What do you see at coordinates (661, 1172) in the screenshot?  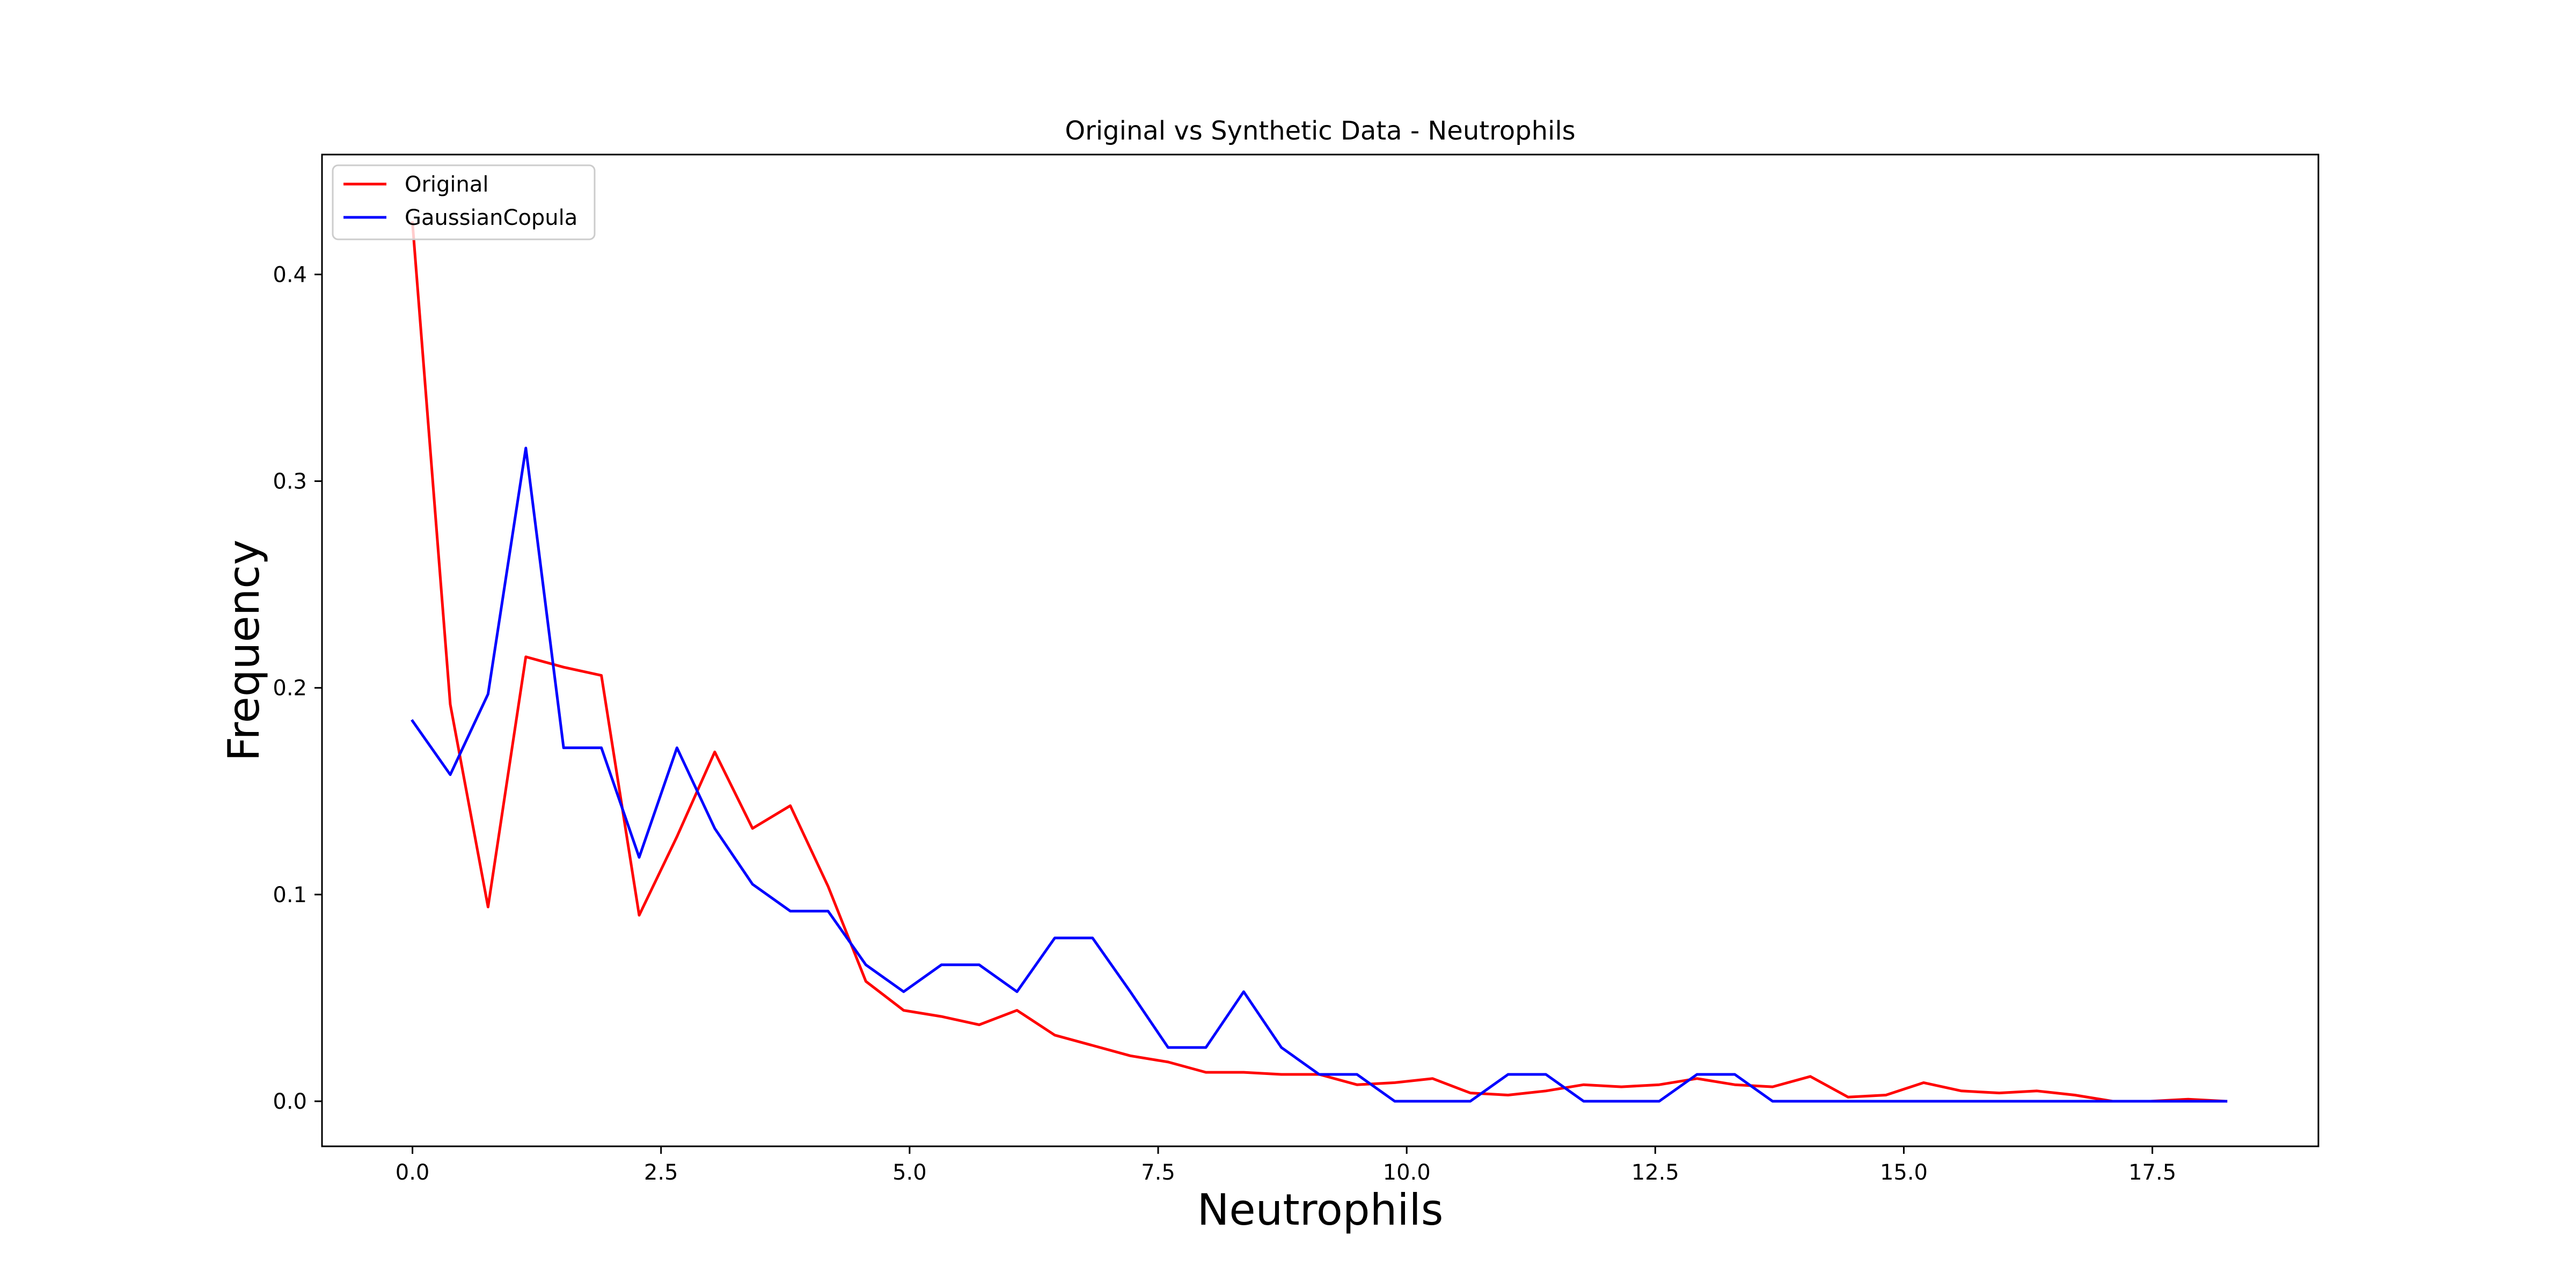 I see `x-tick-label: 2.5` at bounding box center [661, 1172].